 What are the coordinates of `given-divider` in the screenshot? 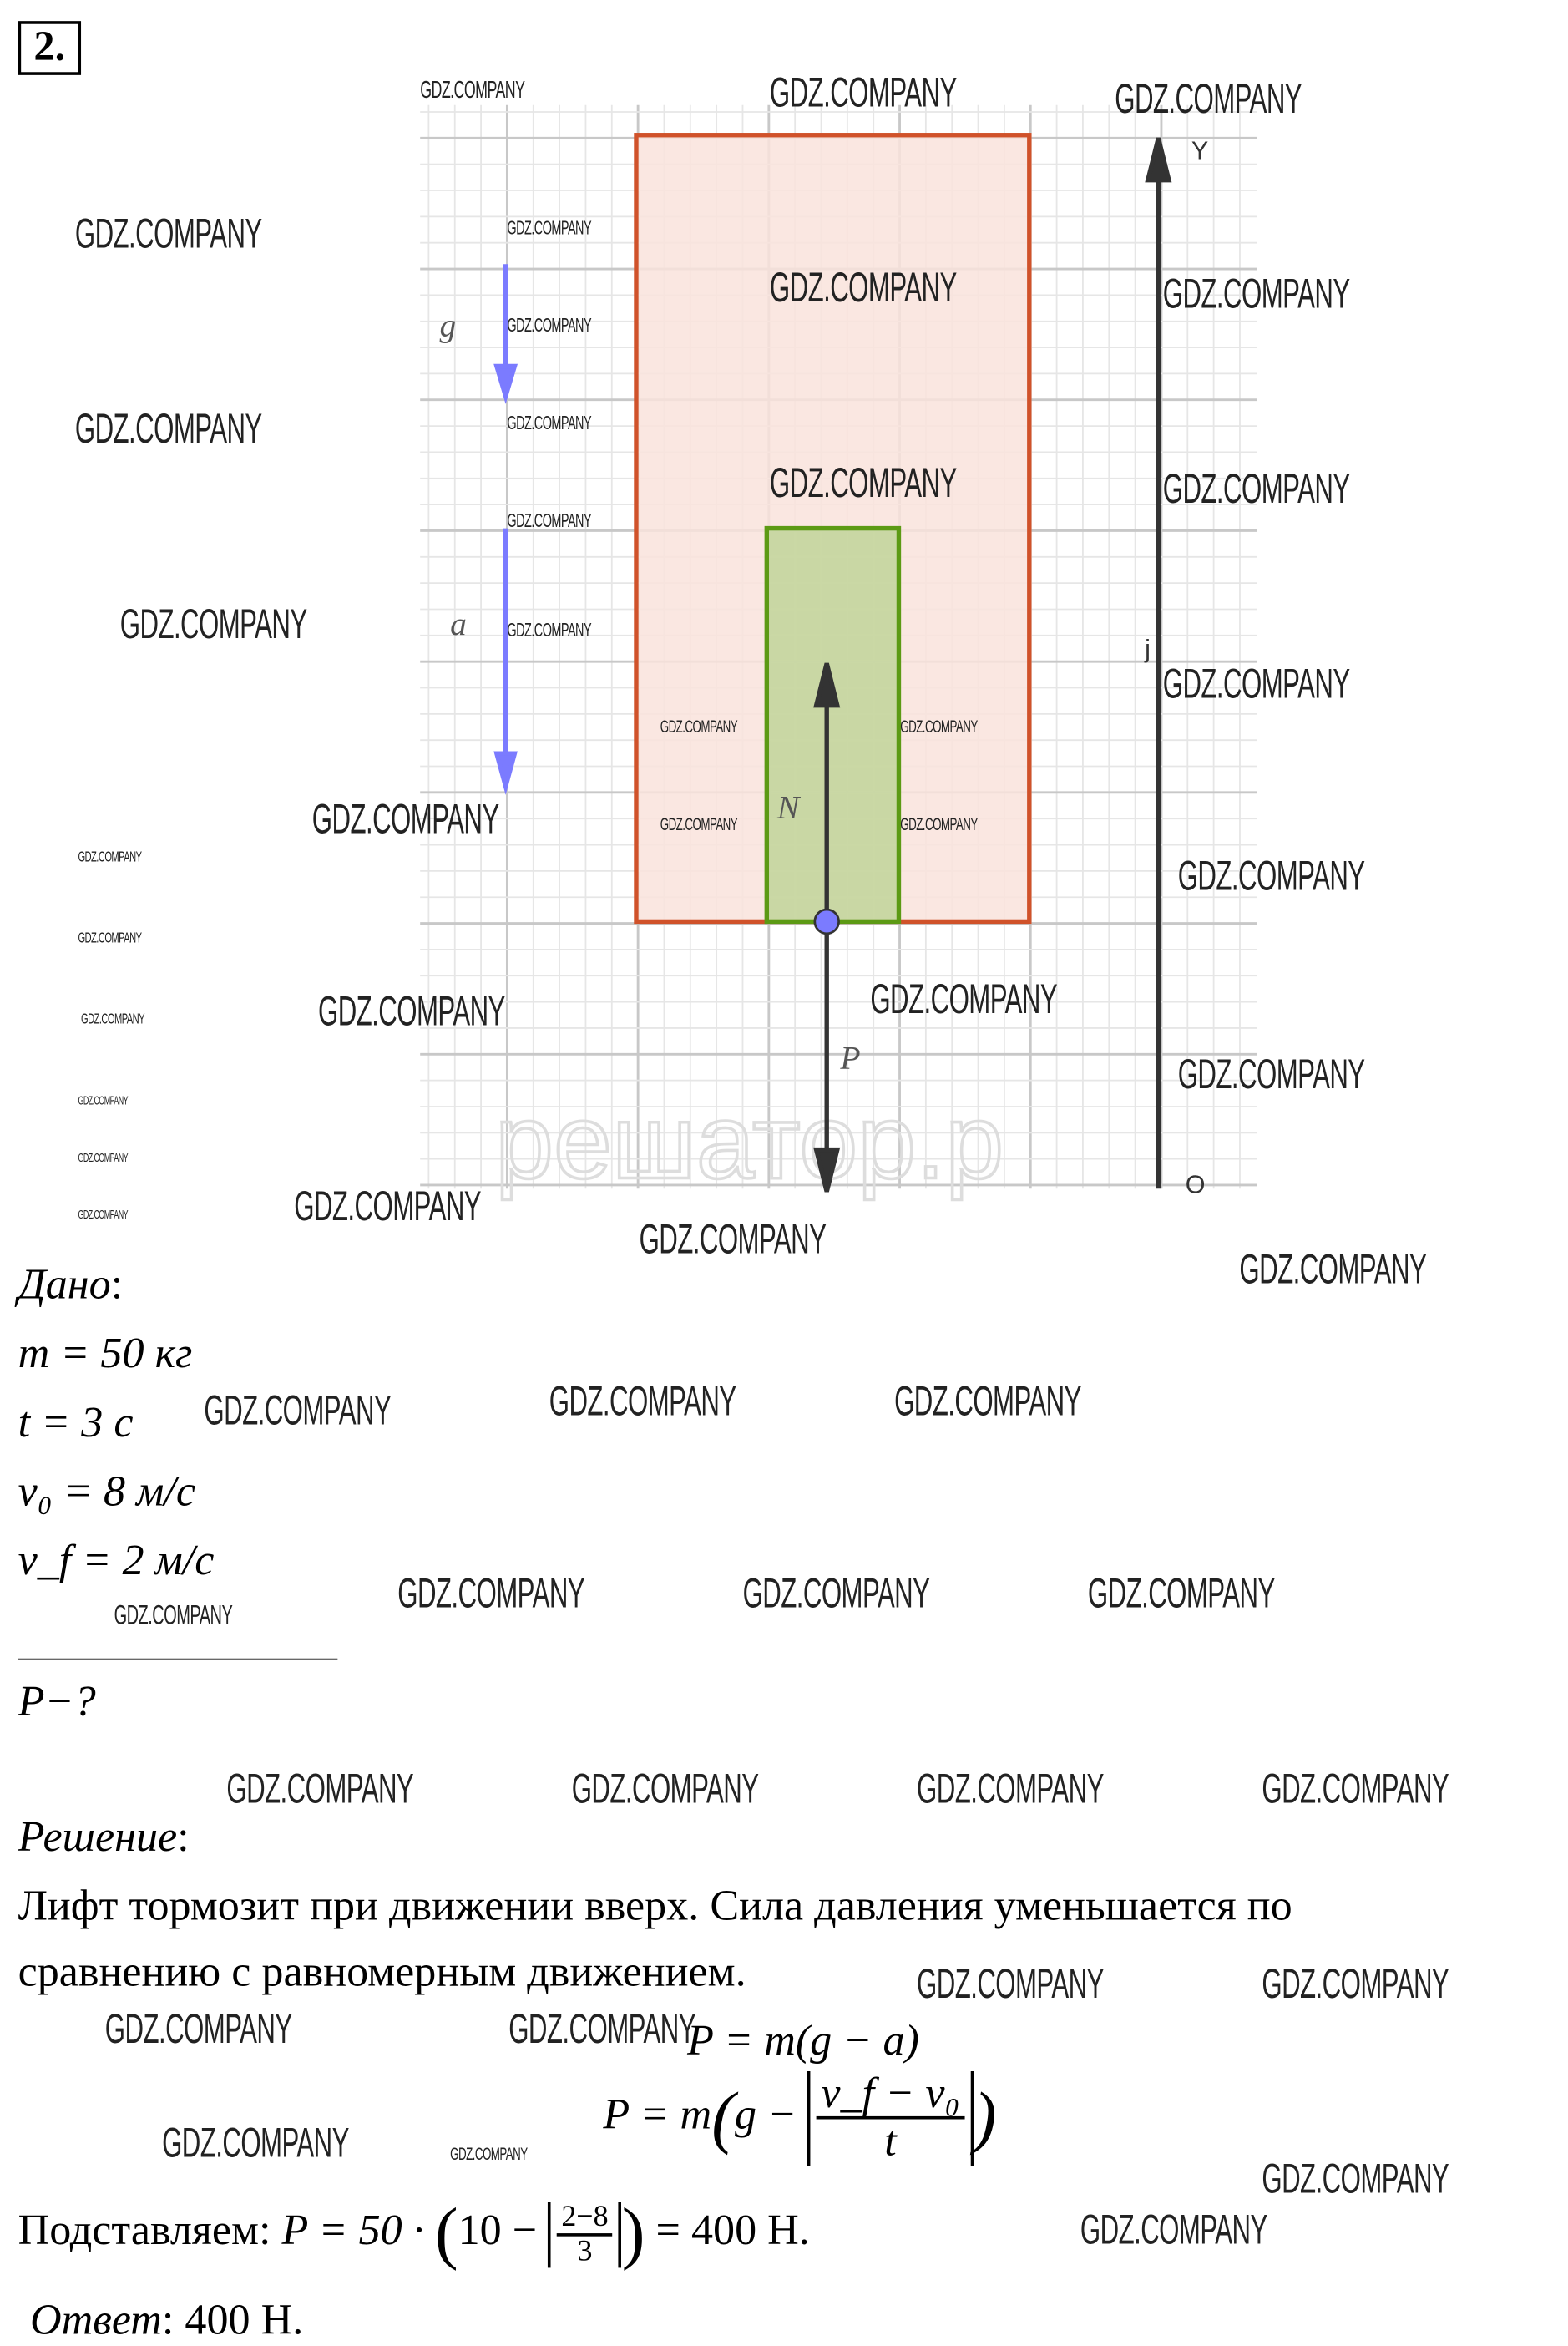 It's located at (178, 1659).